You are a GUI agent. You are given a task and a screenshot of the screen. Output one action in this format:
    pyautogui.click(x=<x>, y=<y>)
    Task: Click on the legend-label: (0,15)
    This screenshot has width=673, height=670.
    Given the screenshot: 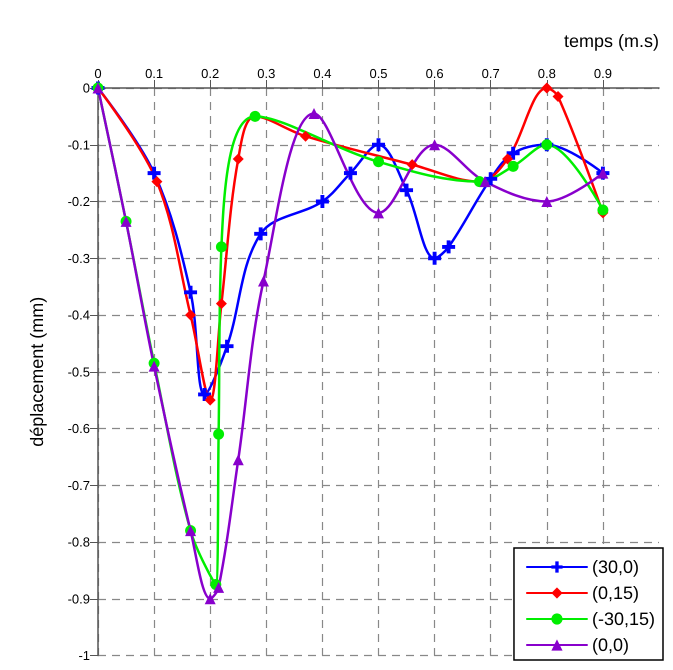 What is the action you would take?
    pyautogui.click(x=616, y=593)
    